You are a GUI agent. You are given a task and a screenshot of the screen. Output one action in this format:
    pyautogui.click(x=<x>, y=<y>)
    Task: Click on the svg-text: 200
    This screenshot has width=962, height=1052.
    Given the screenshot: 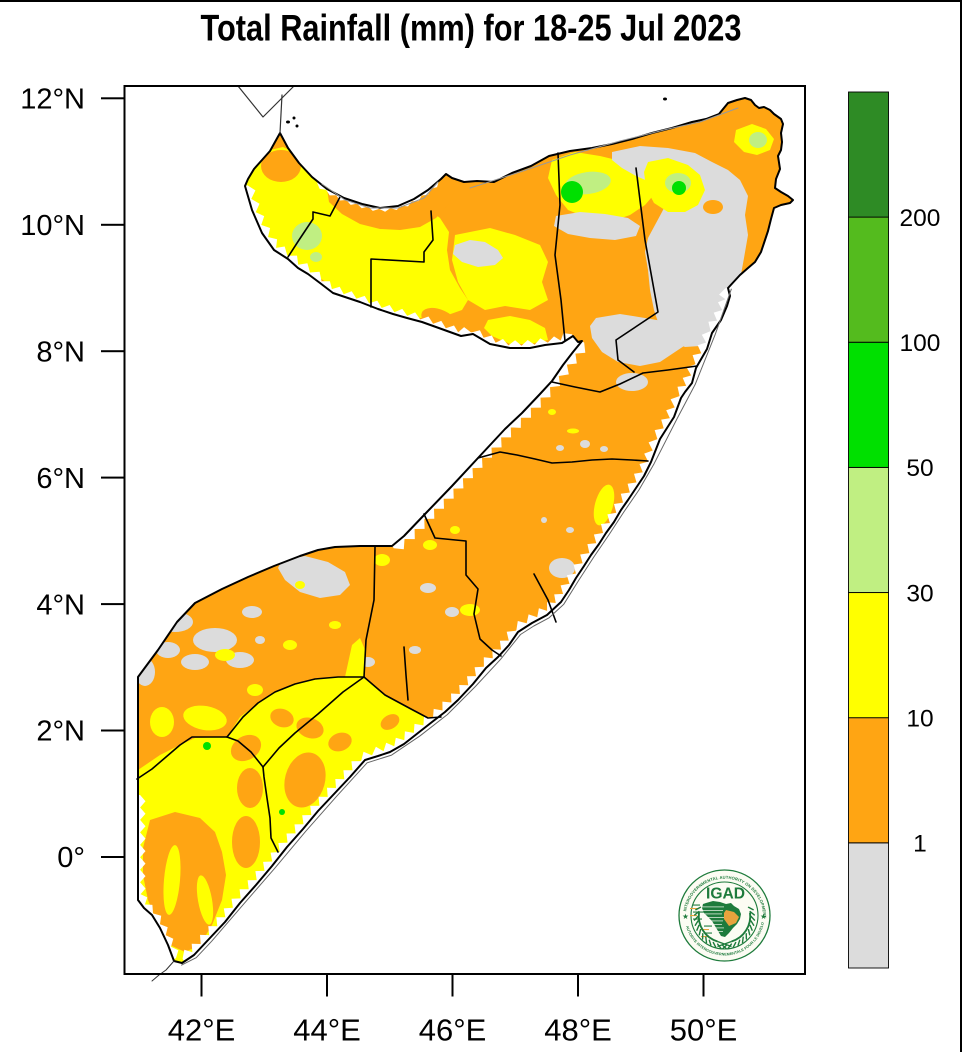 What is the action you would take?
    pyautogui.click(x=920, y=218)
    